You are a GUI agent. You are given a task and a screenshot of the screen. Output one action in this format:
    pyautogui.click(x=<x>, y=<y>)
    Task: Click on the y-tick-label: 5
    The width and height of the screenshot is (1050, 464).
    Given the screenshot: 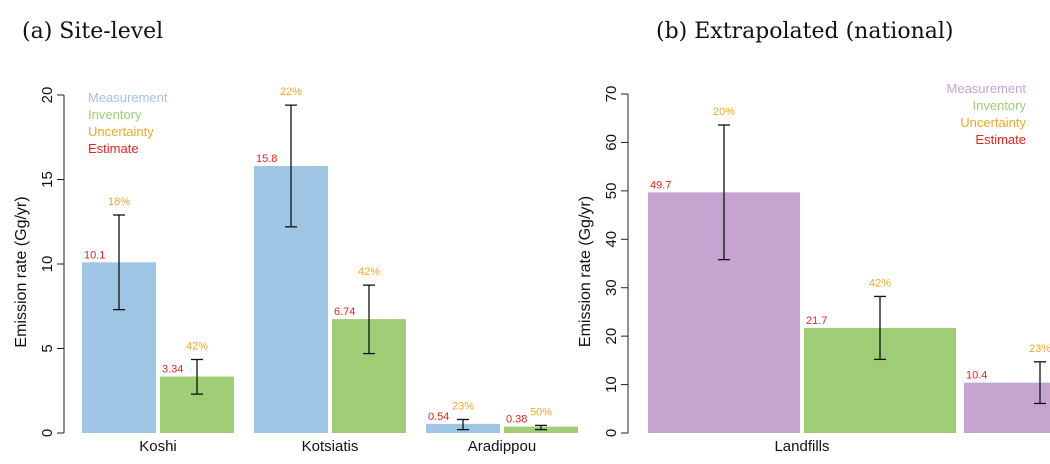 What is the action you would take?
    pyautogui.click(x=47, y=348)
    